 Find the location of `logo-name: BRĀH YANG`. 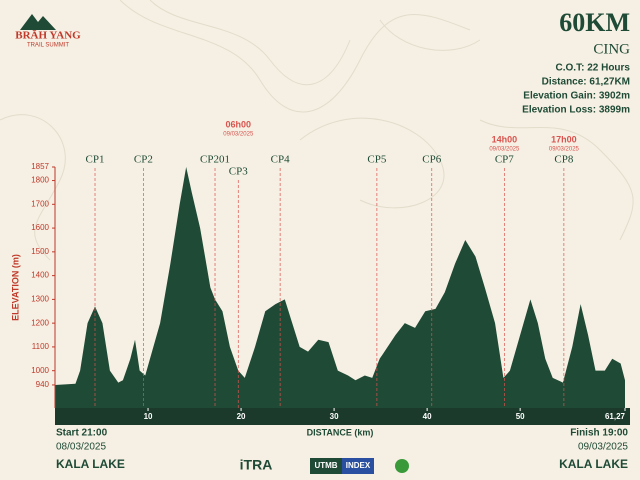

logo-name: BRĀH YANG is located at coordinates (48, 36).